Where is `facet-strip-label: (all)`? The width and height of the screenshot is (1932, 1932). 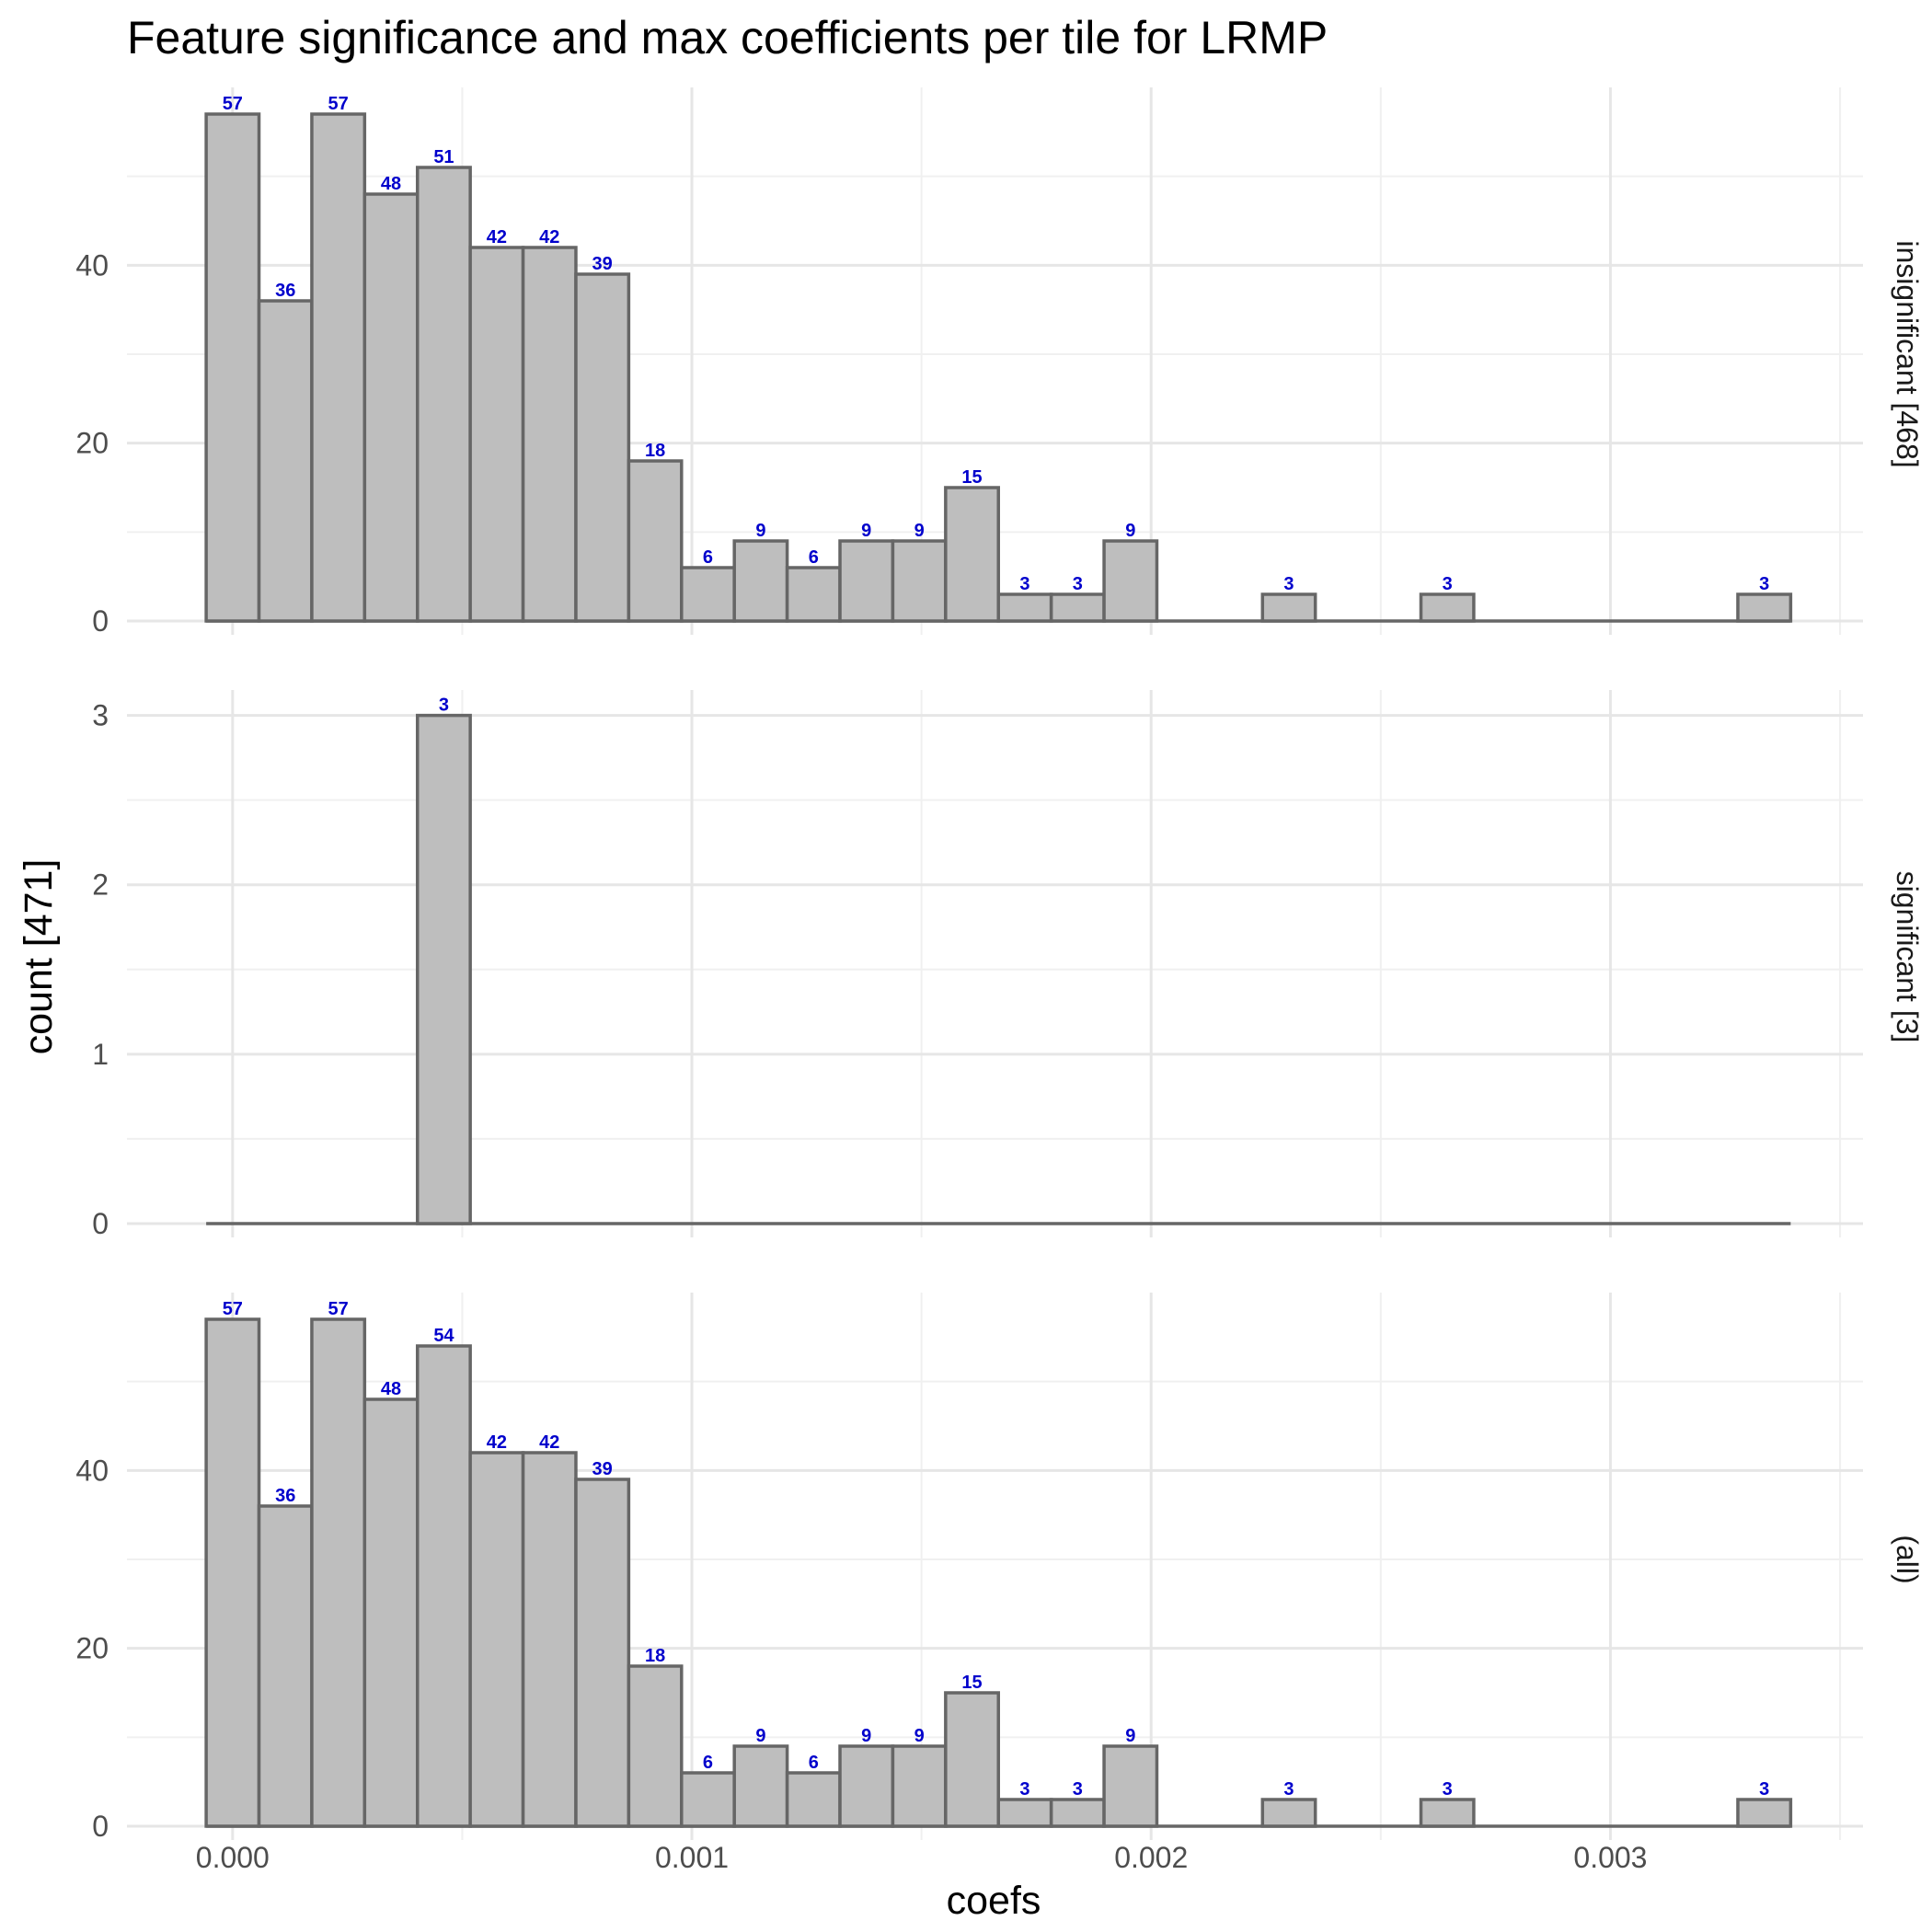
facet-strip-label: (all) is located at coordinates (1907, 1559).